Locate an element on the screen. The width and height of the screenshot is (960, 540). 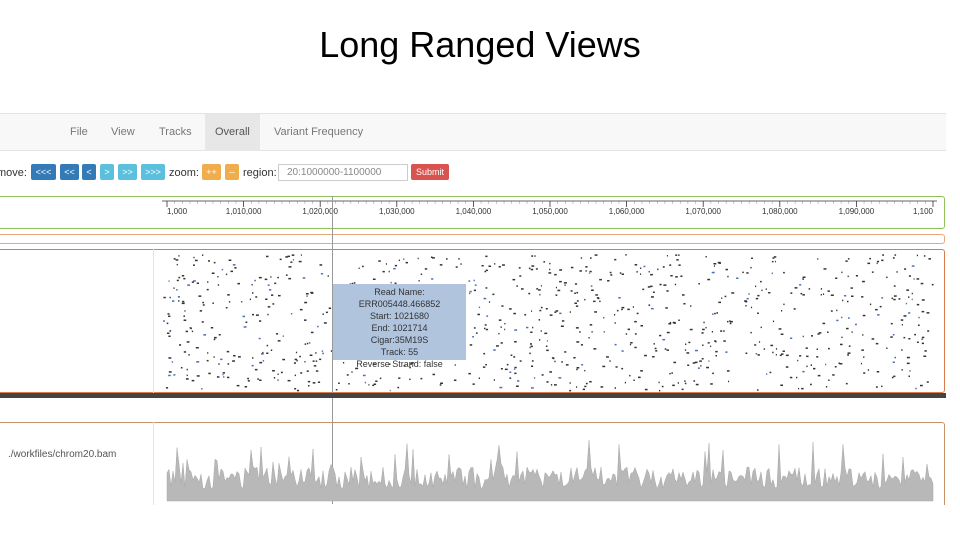
move-far-right-button: >>> is located at coordinates (153, 172).